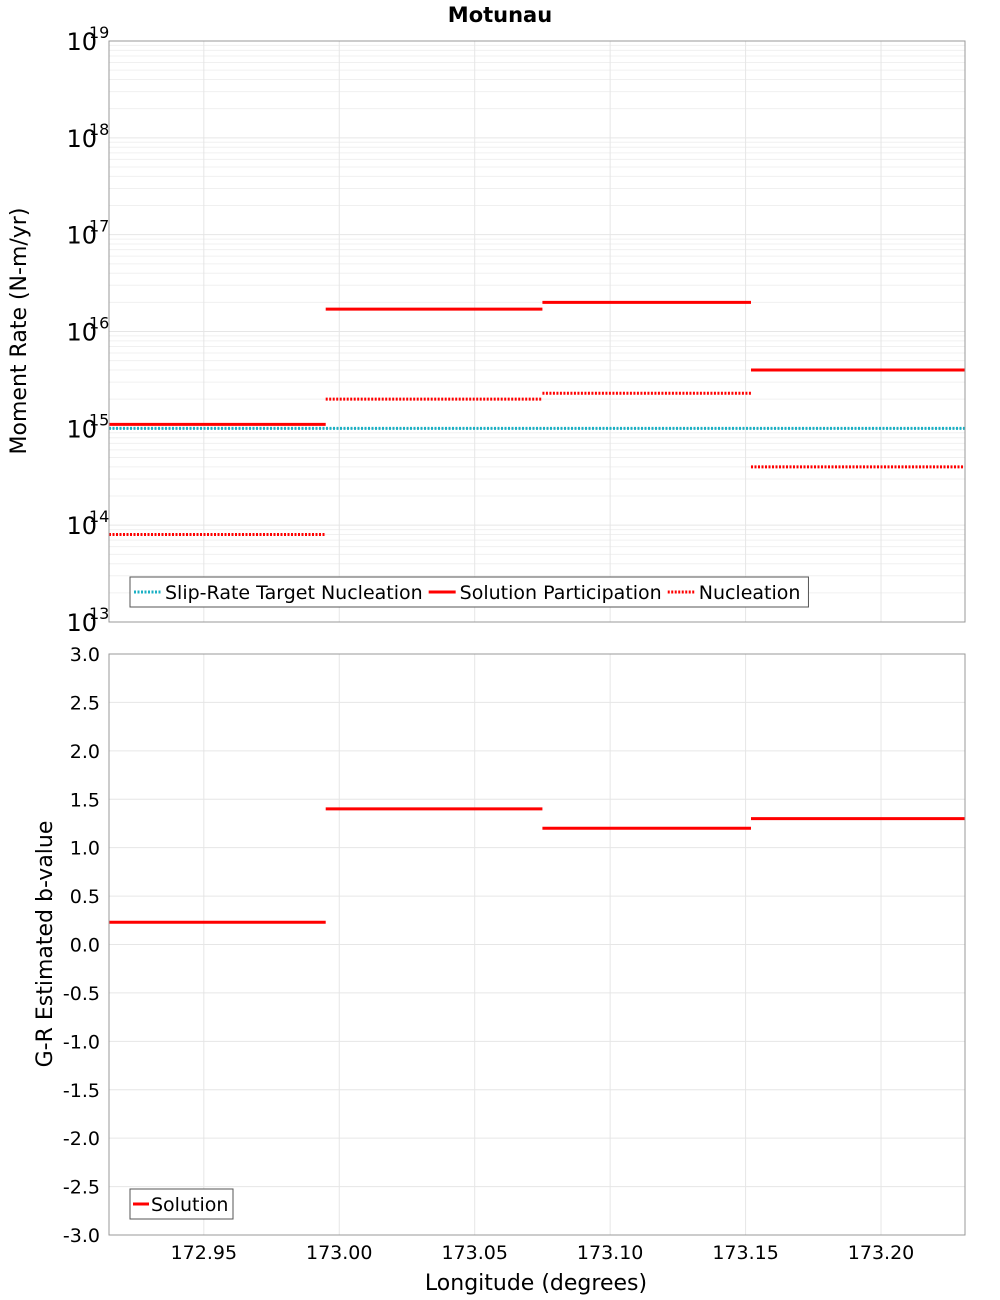 The height and width of the screenshot is (1300, 1000). Describe the element at coordinates (85, 703) in the screenshot. I see `b-value-y-tick-label: 2.5` at that location.